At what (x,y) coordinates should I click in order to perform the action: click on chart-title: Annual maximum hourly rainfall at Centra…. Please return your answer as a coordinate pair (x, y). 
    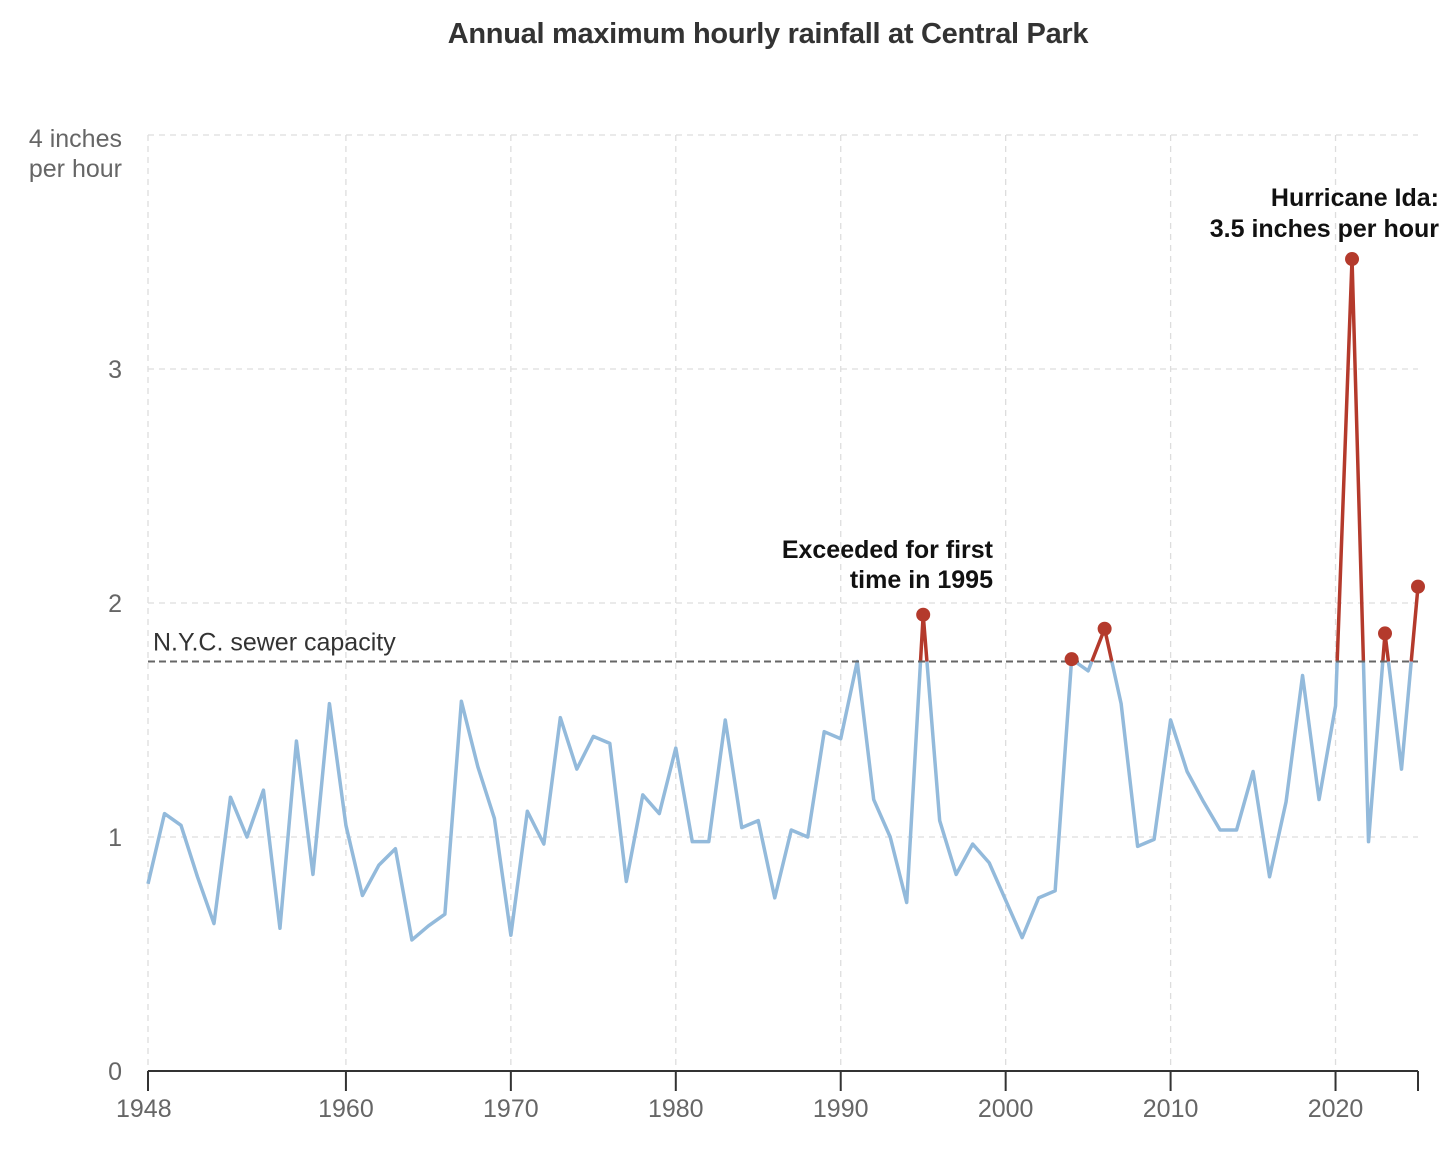
    Looking at the image, I should click on (768, 34).